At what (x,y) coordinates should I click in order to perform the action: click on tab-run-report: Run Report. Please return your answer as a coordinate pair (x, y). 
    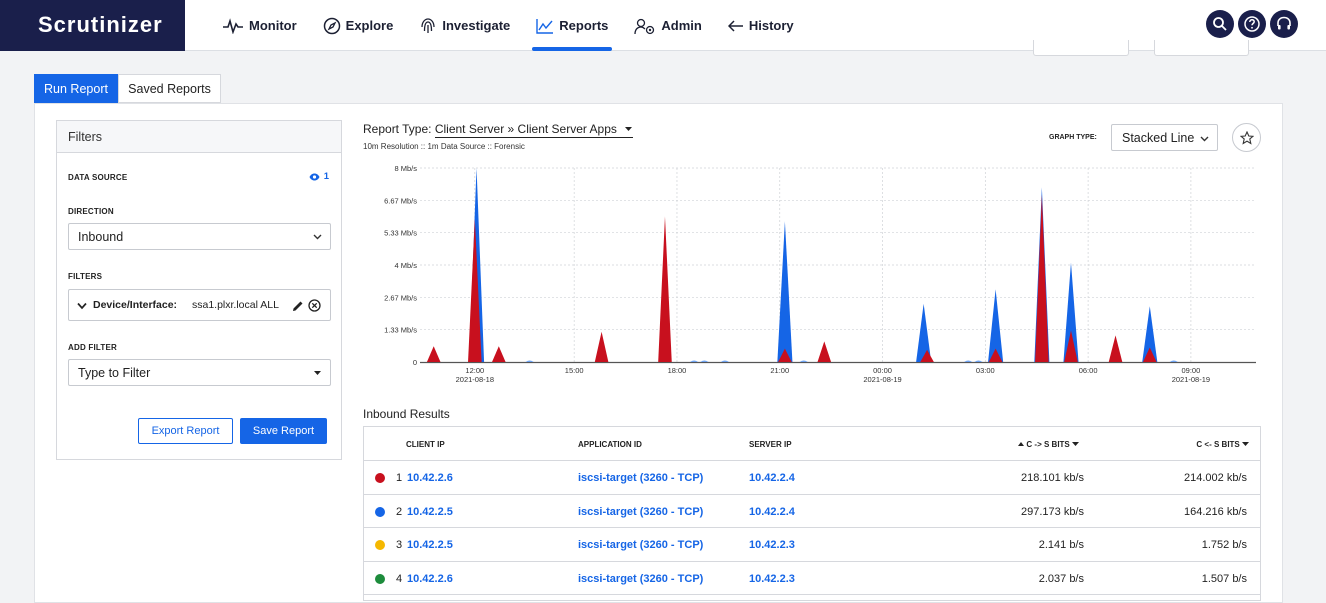
    Looking at the image, I should click on (76, 88).